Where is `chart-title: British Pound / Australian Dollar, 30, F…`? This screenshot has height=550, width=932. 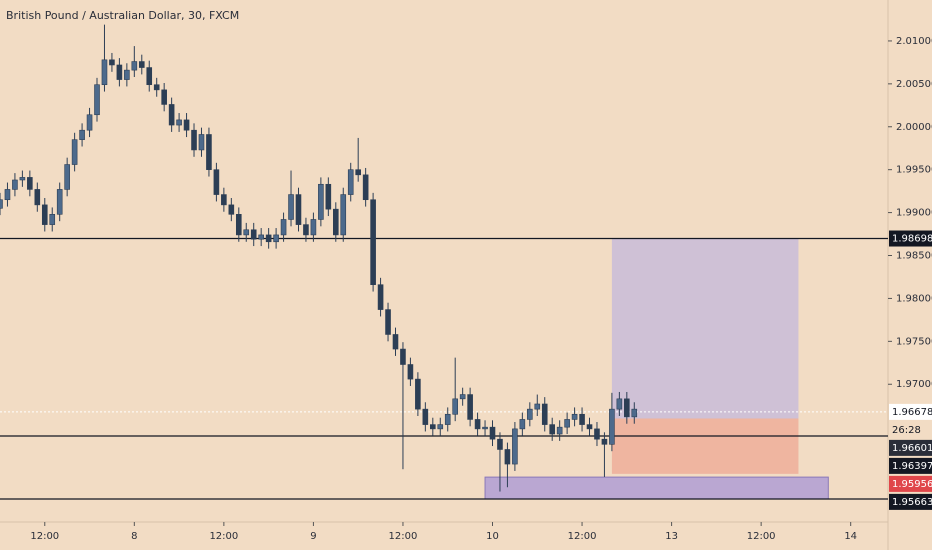
chart-title: British Pound / Australian Dollar, 30, F… is located at coordinates (122, 15).